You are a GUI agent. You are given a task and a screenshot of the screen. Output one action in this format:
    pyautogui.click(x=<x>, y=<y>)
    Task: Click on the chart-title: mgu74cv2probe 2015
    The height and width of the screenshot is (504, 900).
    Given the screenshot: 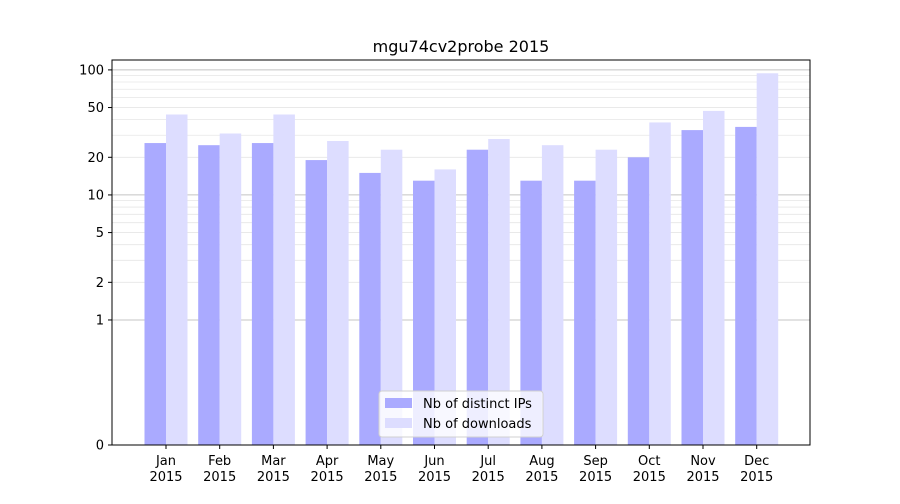 What is the action you would take?
    pyautogui.click(x=461, y=46)
    